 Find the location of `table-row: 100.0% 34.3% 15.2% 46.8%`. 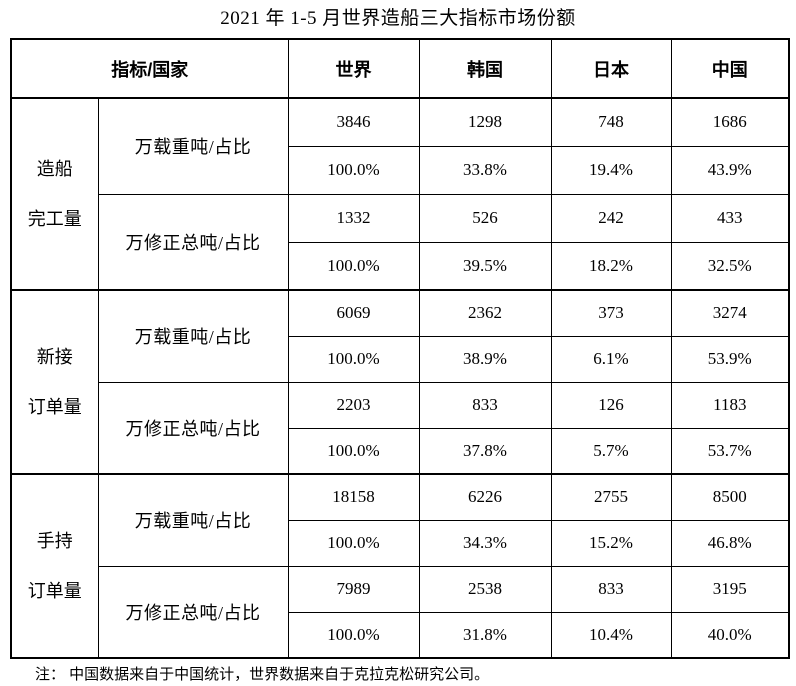

table-row: 100.0% 34.3% 15.2% 46.8% is located at coordinates (400, 543).